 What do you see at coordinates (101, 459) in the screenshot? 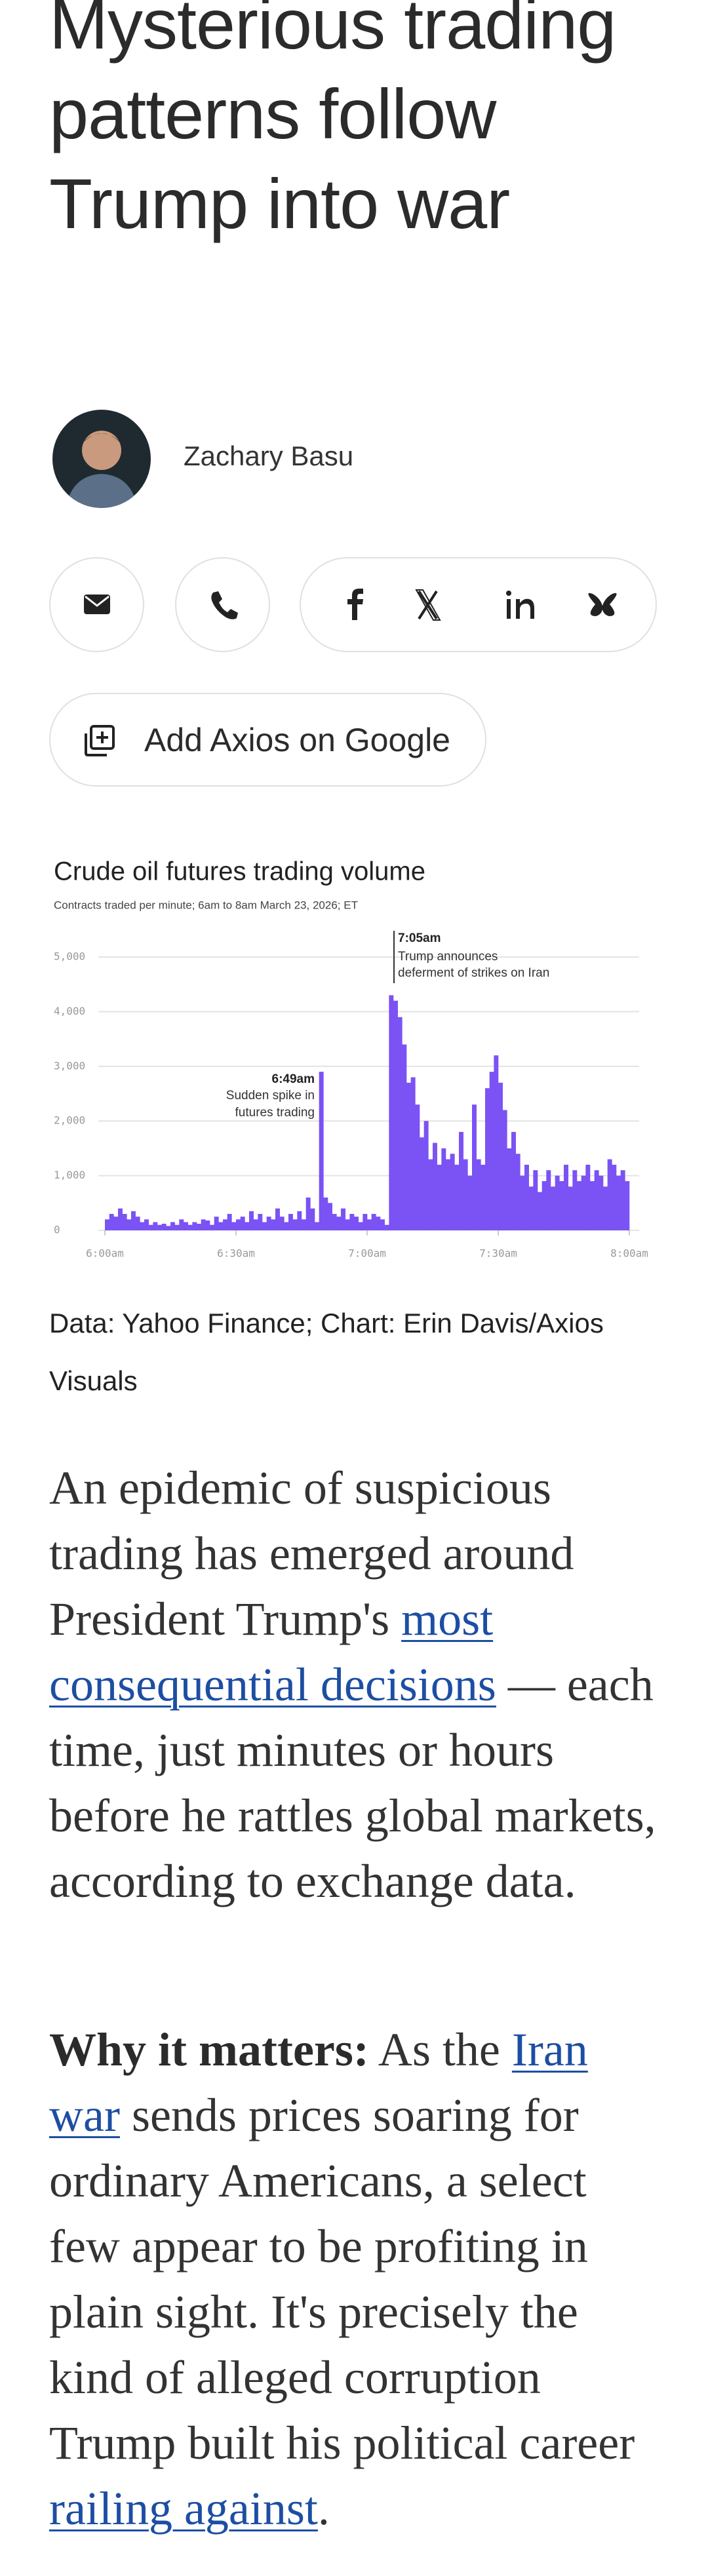
I see `author-avatar` at bounding box center [101, 459].